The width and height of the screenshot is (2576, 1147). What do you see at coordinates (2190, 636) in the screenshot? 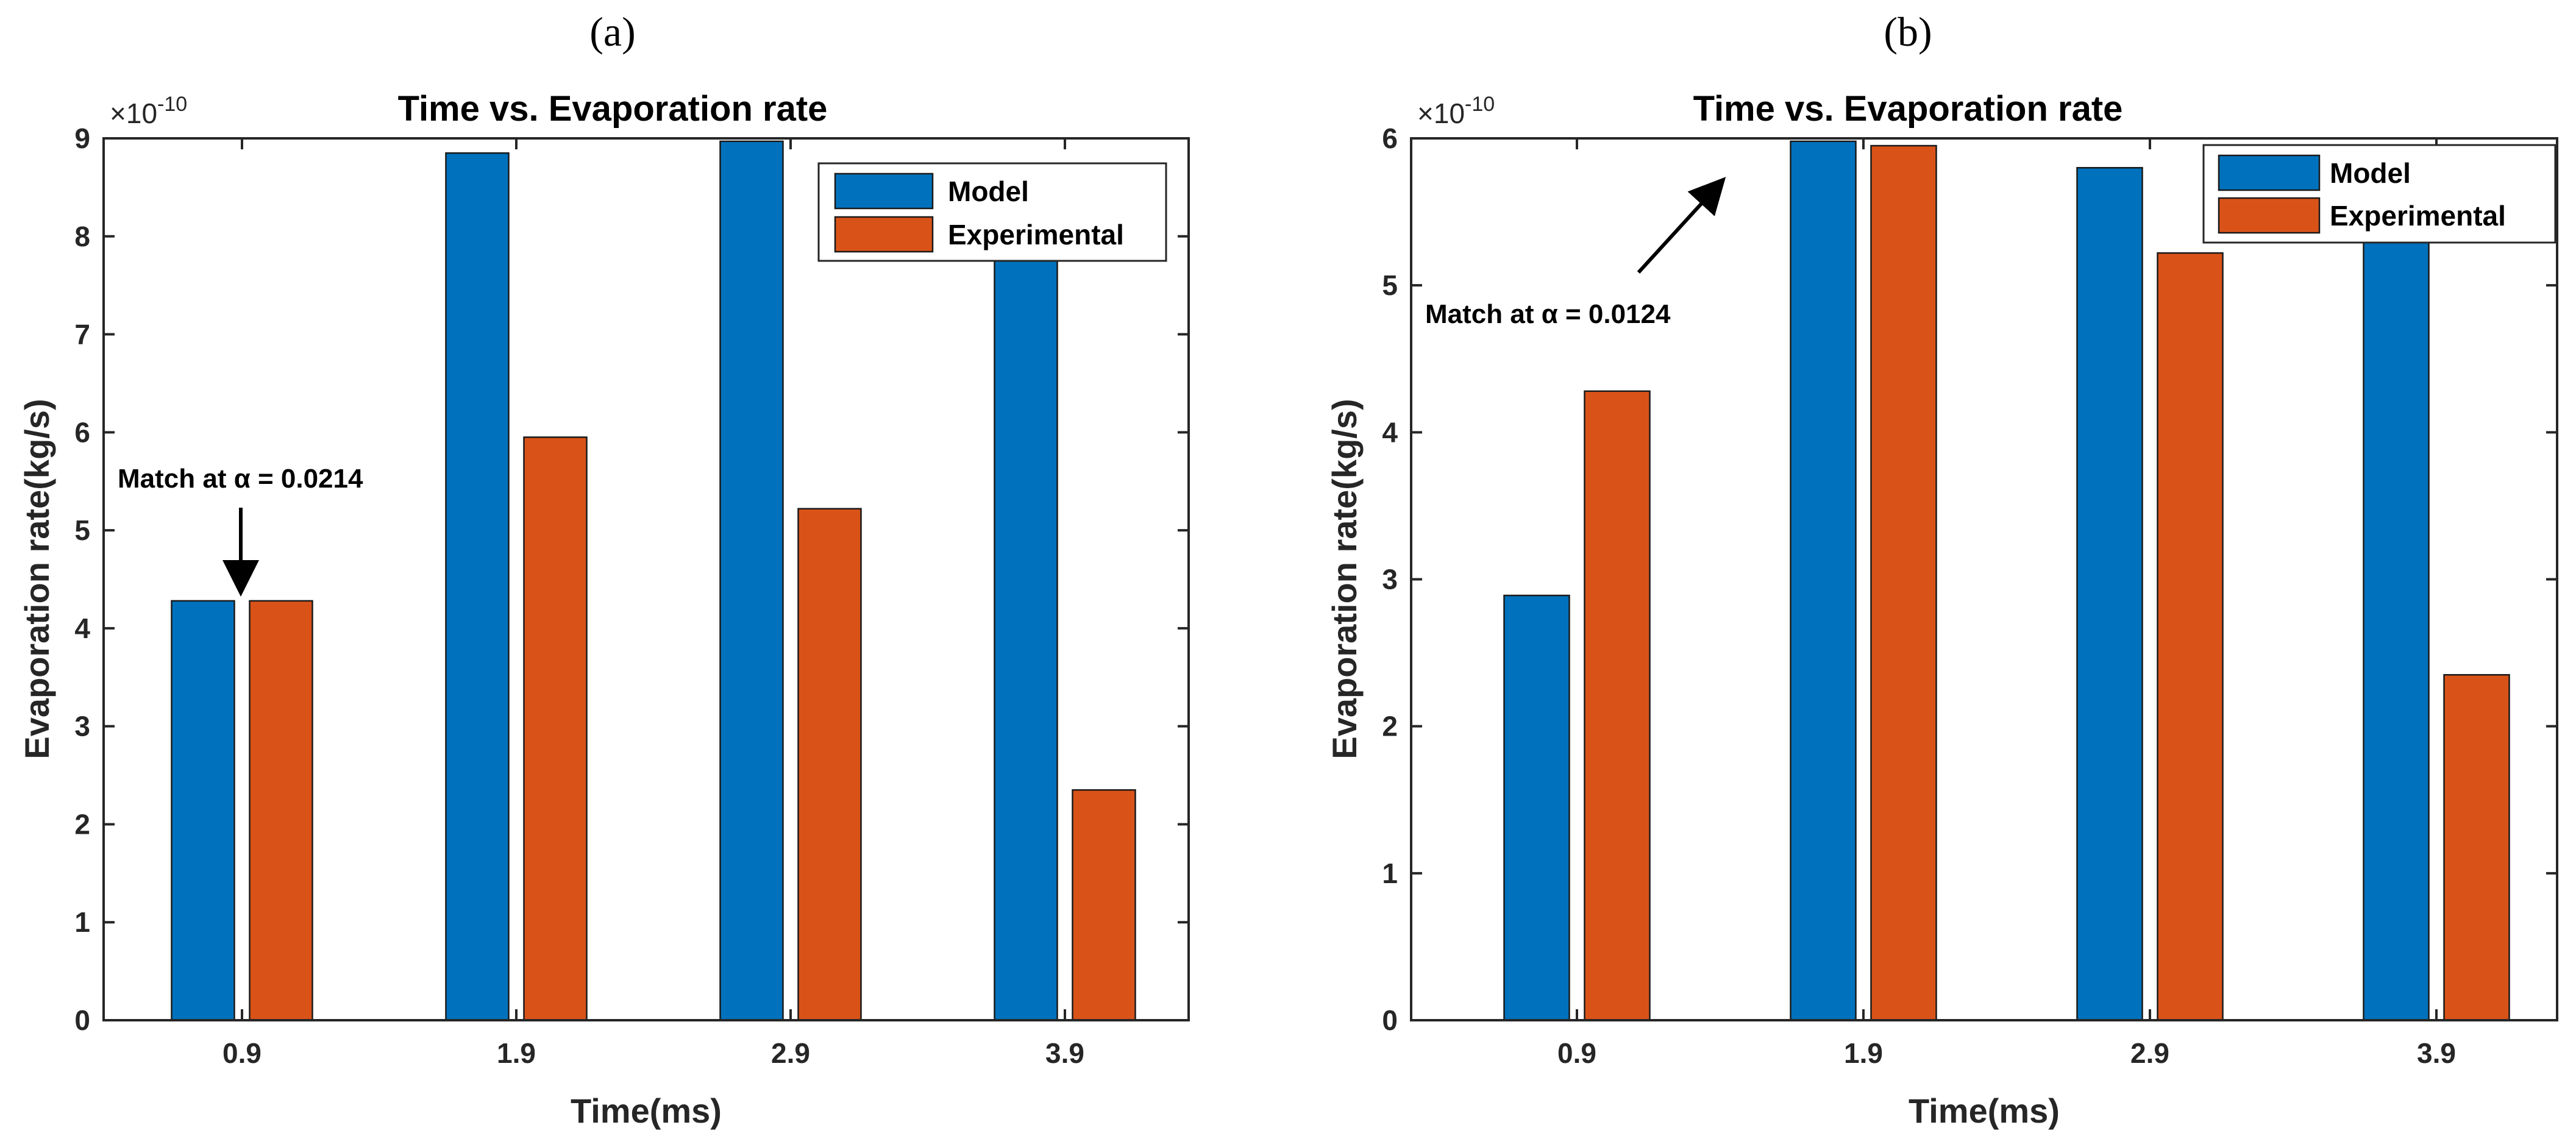
I see `bar-experimental-2_9-b` at bounding box center [2190, 636].